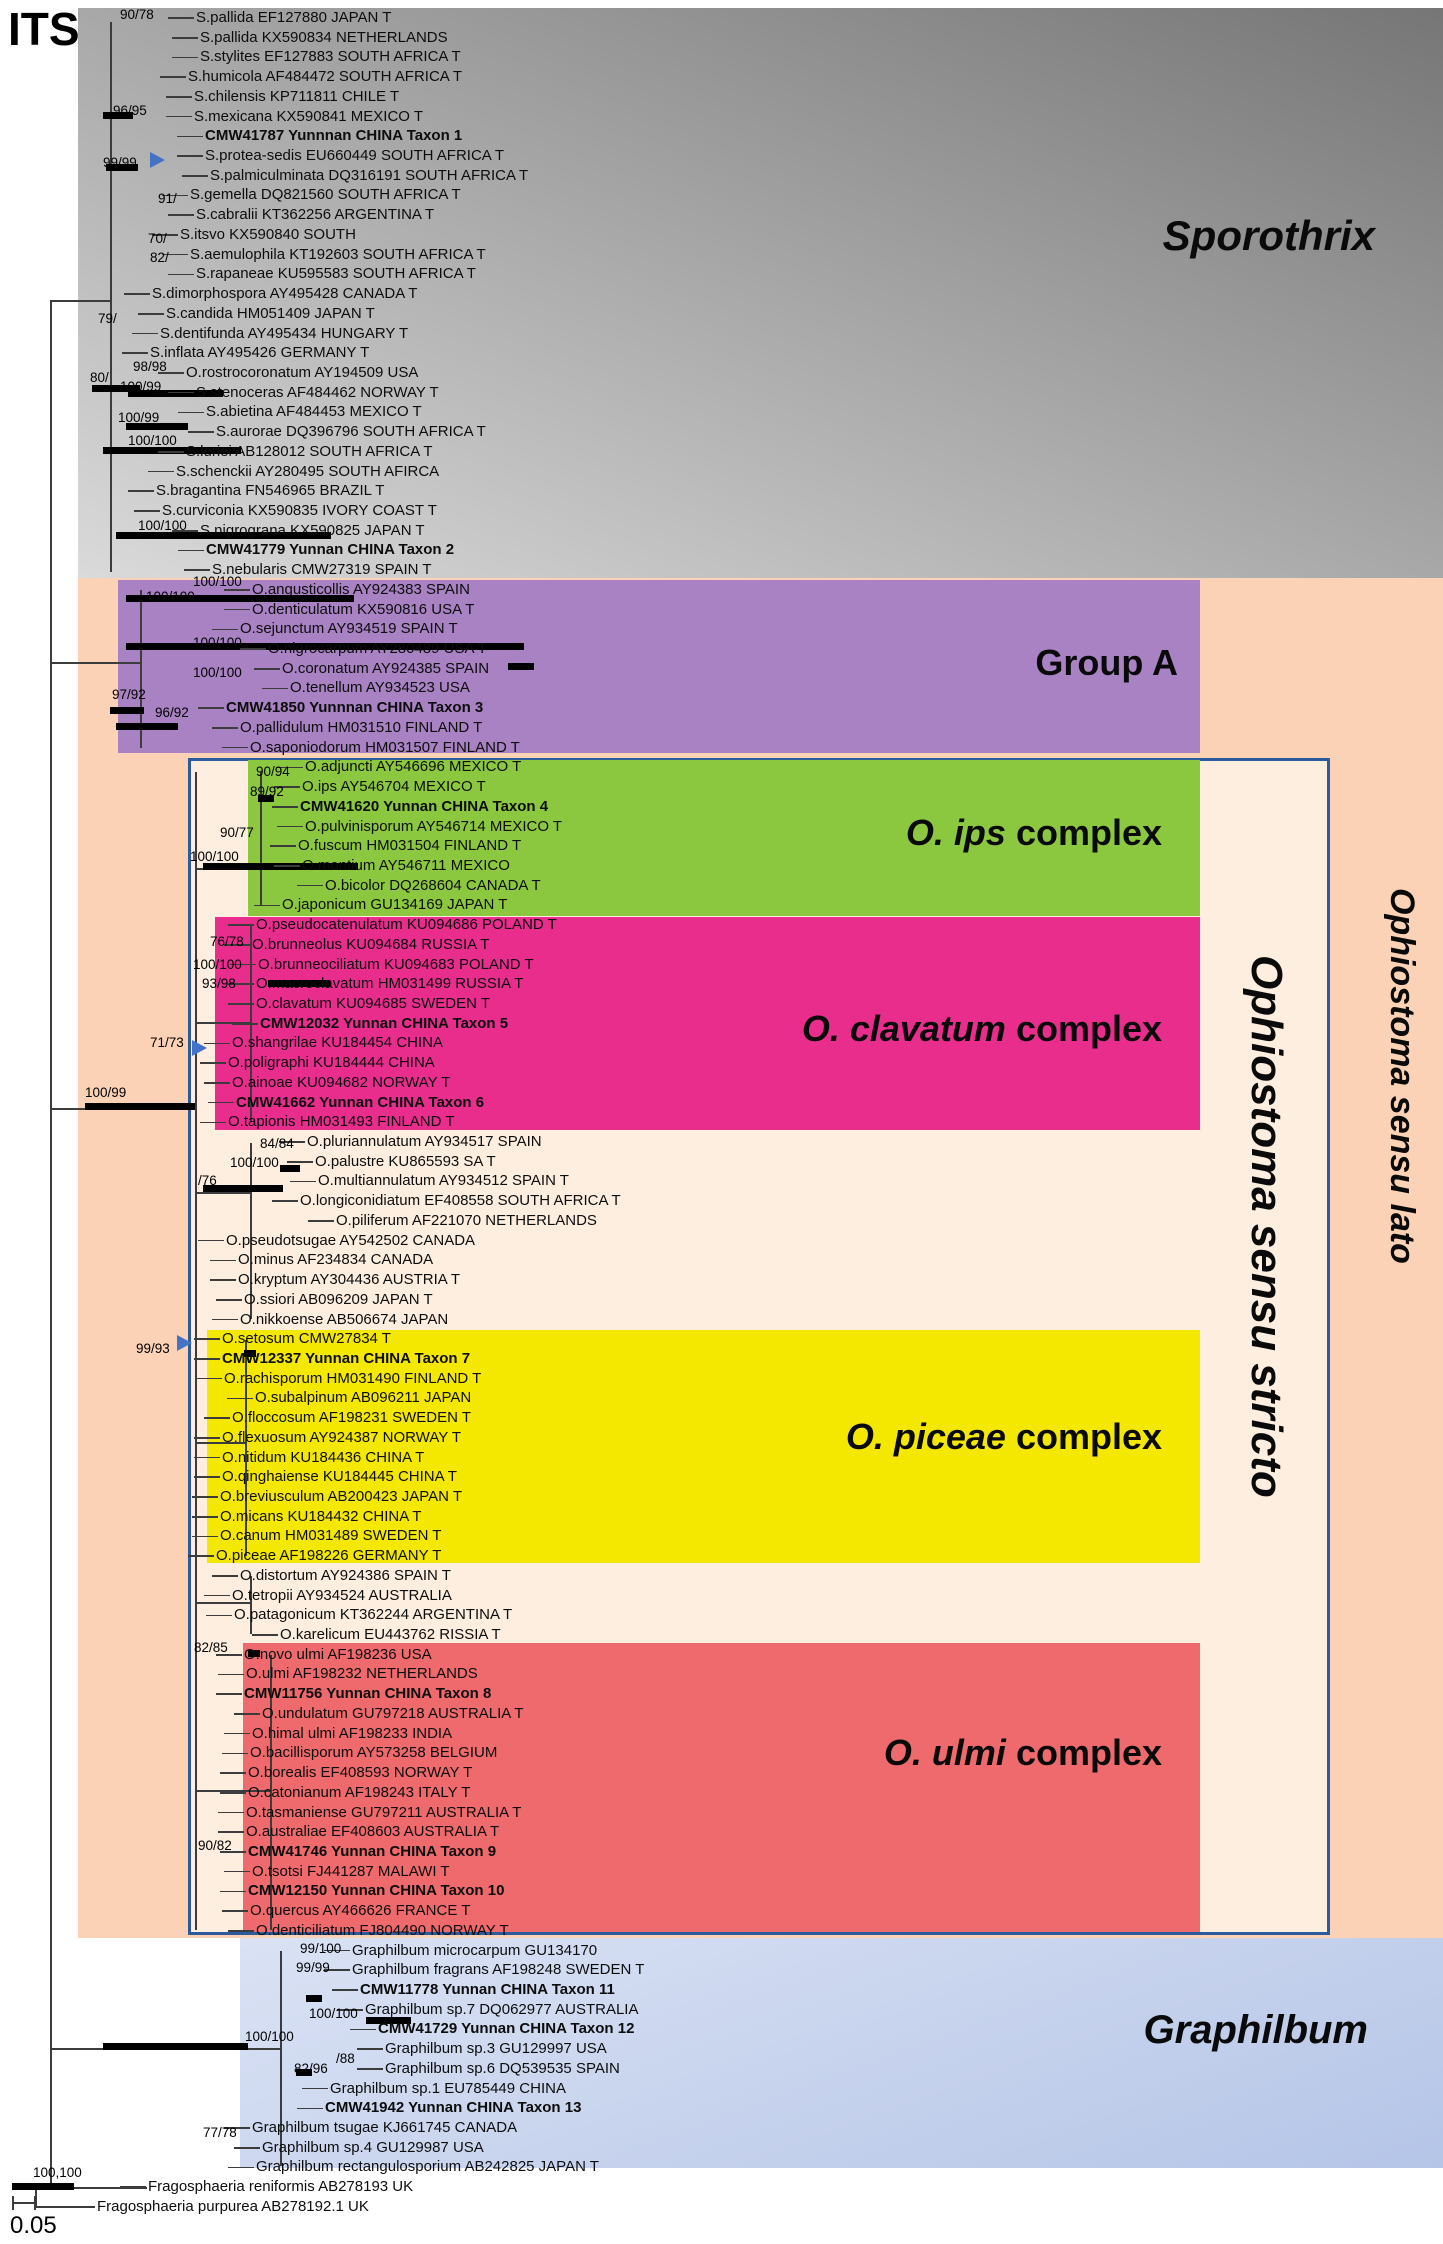 The width and height of the screenshot is (1443, 2244). I want to click on taxon-label: O.denticulatum KX590816 USA T, so click(363, 609).